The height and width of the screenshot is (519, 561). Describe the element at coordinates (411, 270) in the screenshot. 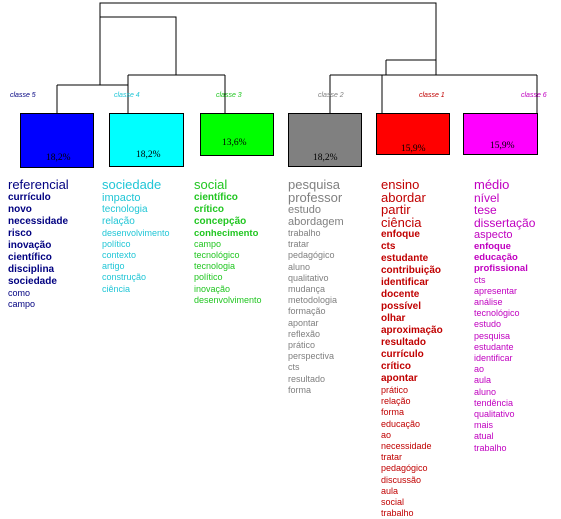

I see `word-item: contribuição` at that location.